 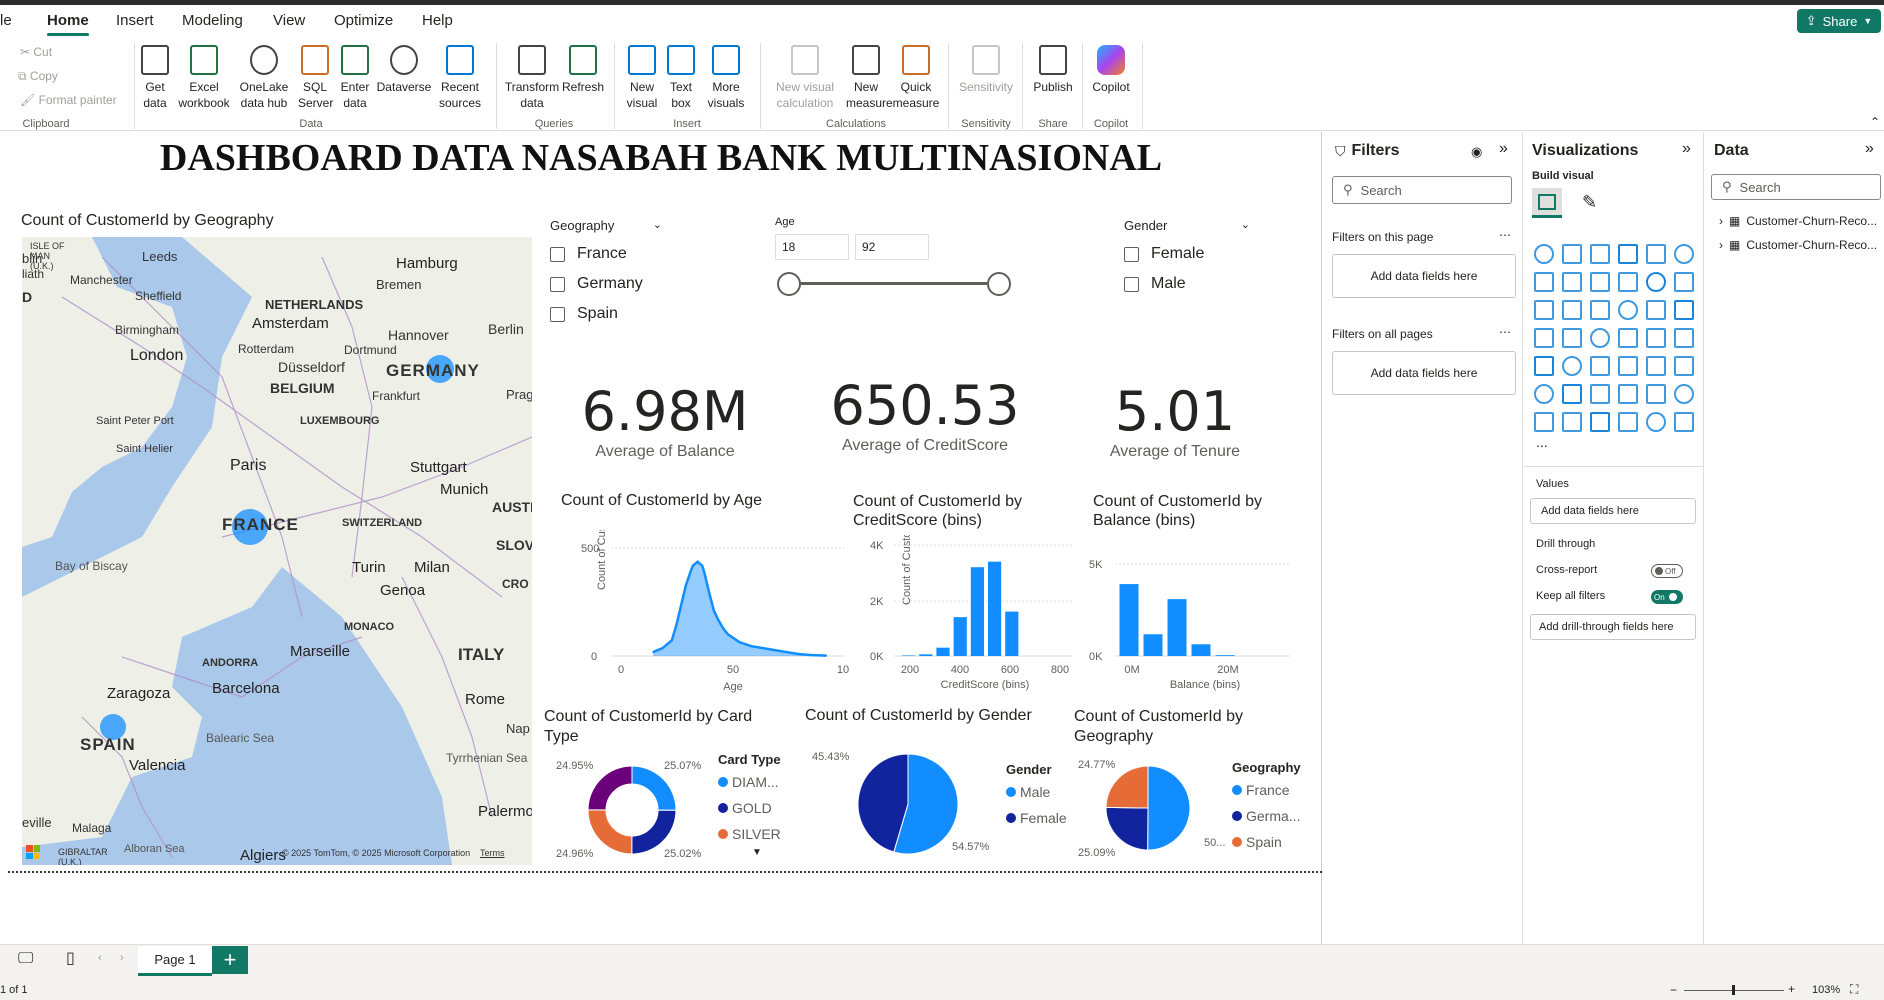 What do you see at coordinates (68, 100) in the screenshot?
I see `format-painter-button: 🖌 Format painter` at bounding box center [68, 100].